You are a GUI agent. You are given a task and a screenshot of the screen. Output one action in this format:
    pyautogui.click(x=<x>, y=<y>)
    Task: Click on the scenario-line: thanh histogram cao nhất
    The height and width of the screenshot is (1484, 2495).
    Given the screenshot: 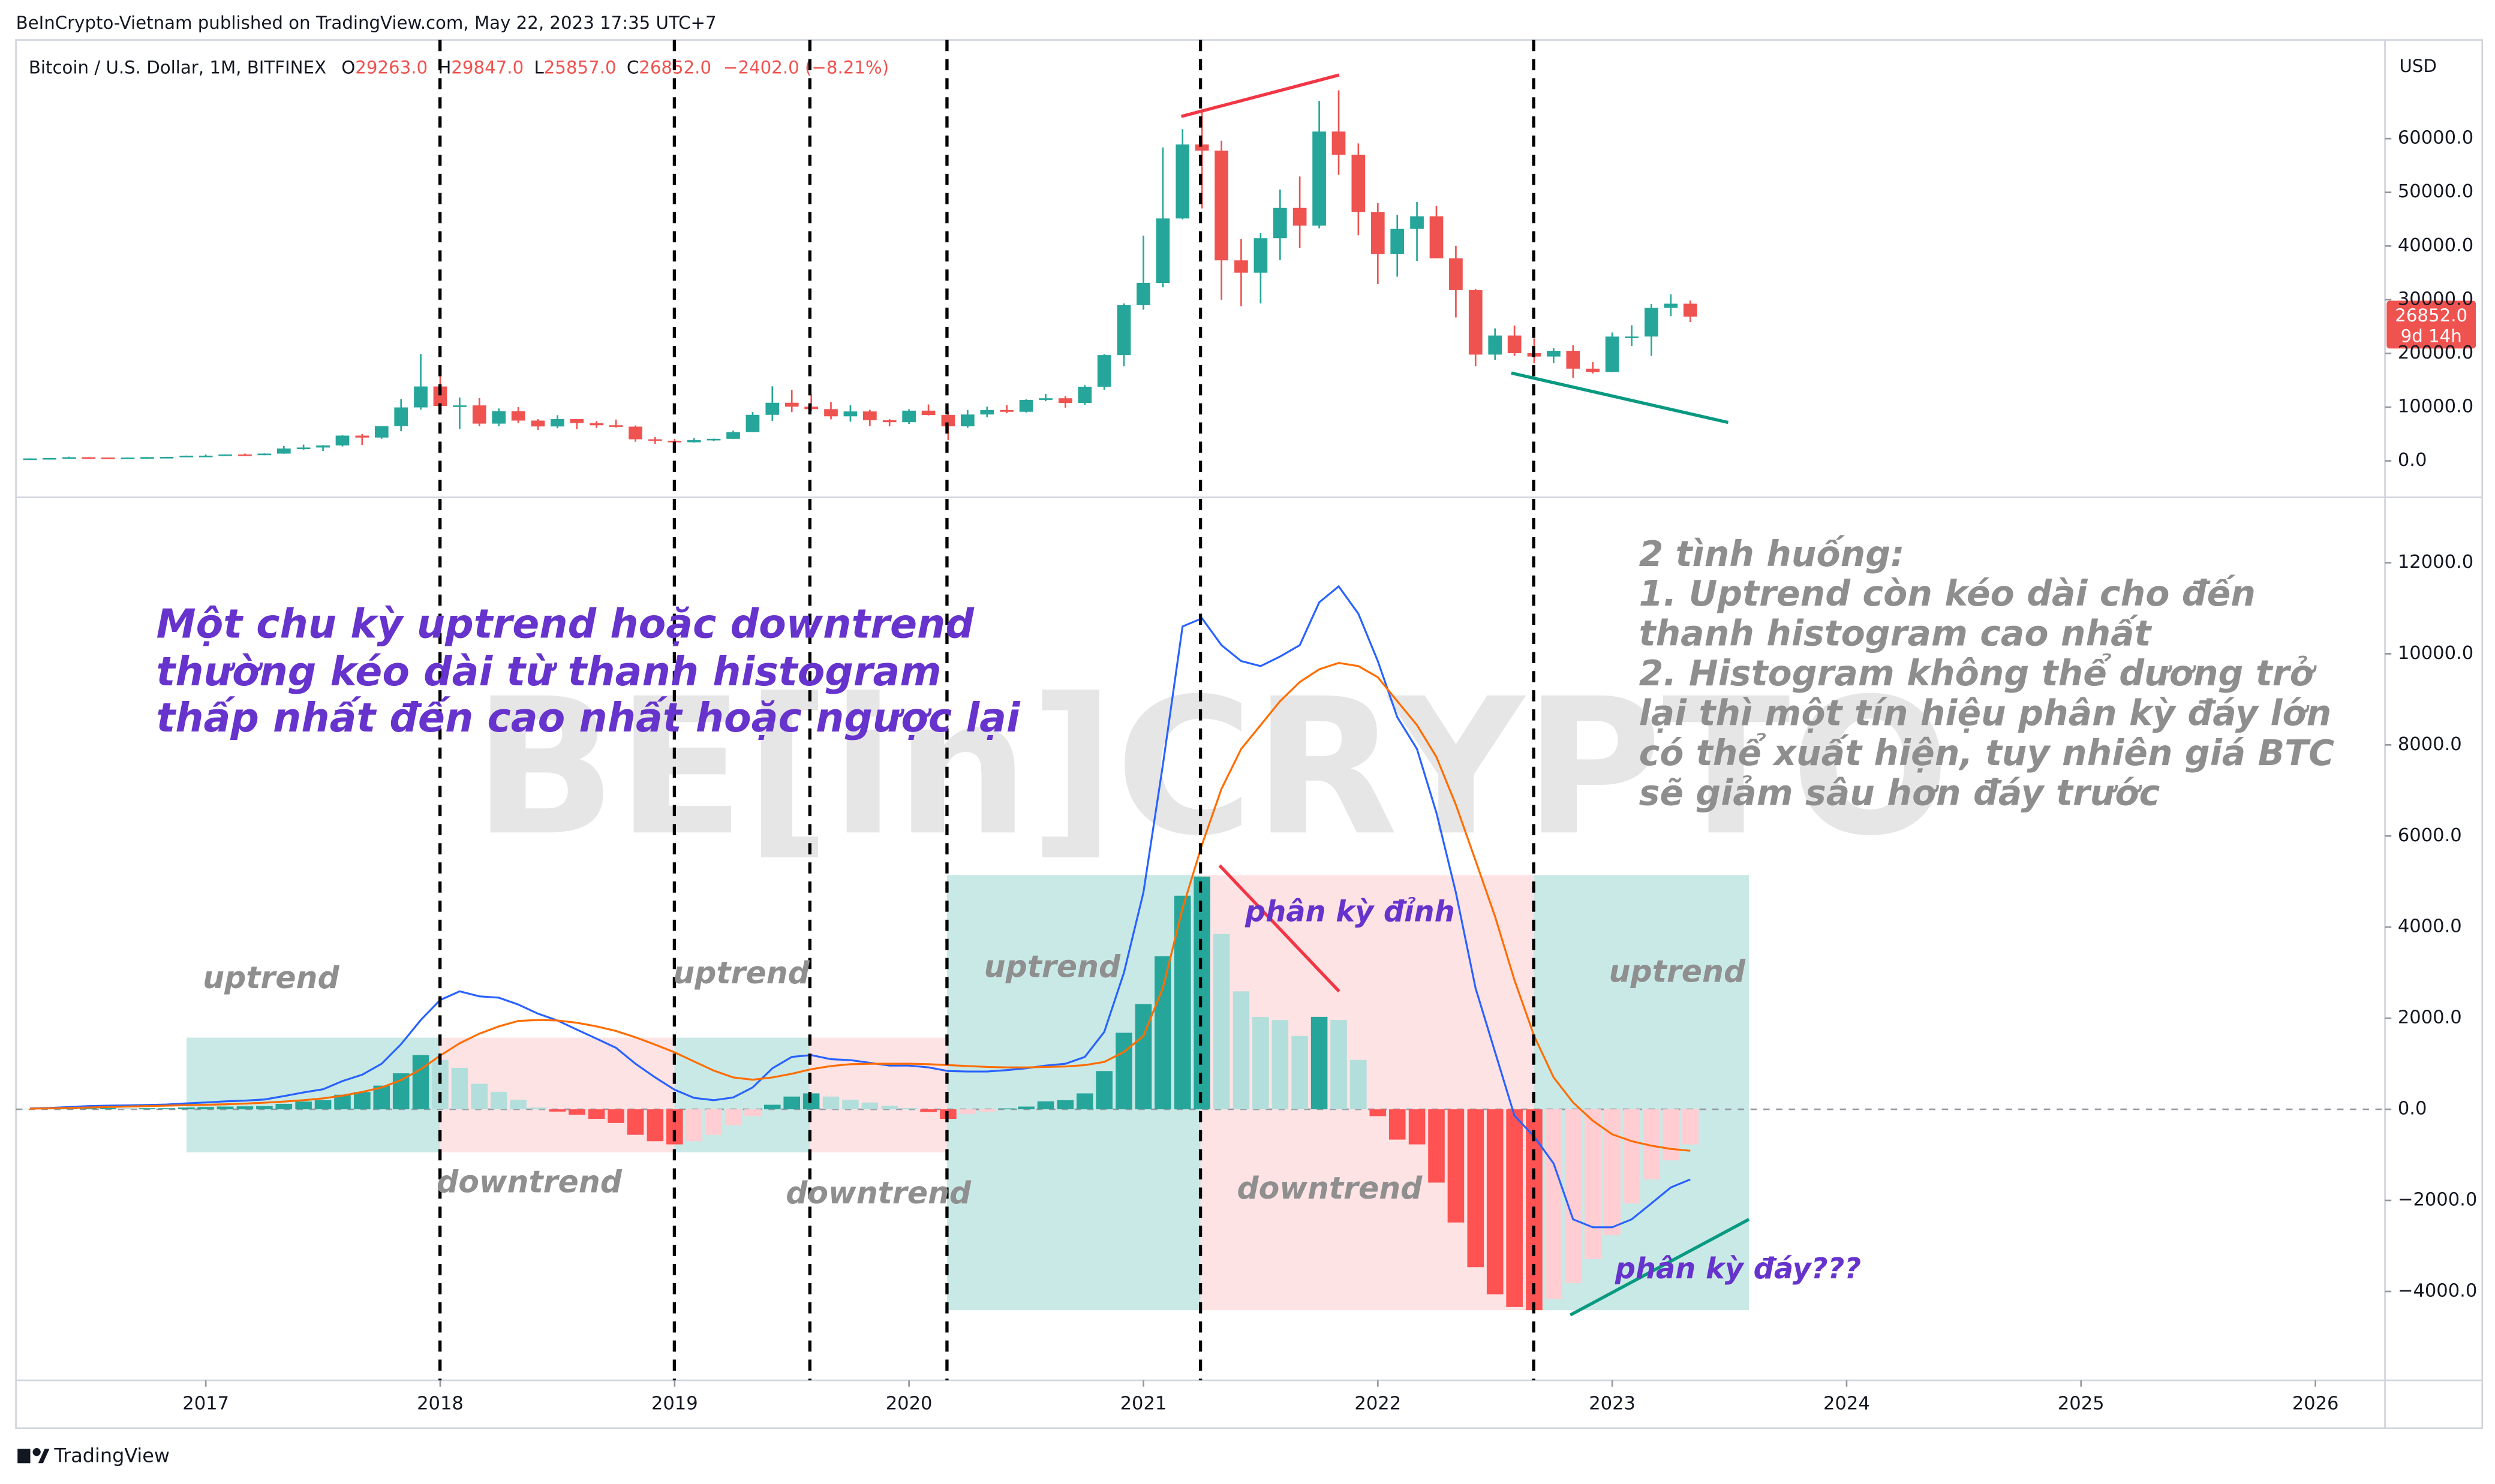 What is the action you would take?
    pyautogui.click(x=1896, y=633)
    